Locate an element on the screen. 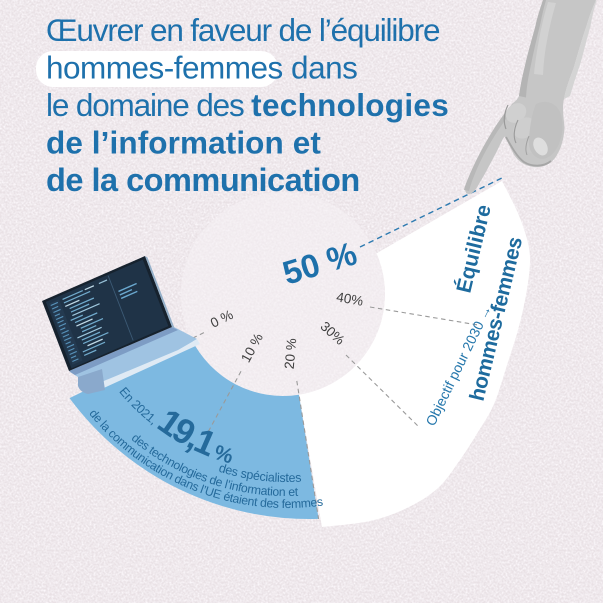 The image size is (603, 608). svg-text:Œuvrer en faveur de l’équilibr: Œuvrer en faveur de l’équilibre is located at coordinates (243, 30).